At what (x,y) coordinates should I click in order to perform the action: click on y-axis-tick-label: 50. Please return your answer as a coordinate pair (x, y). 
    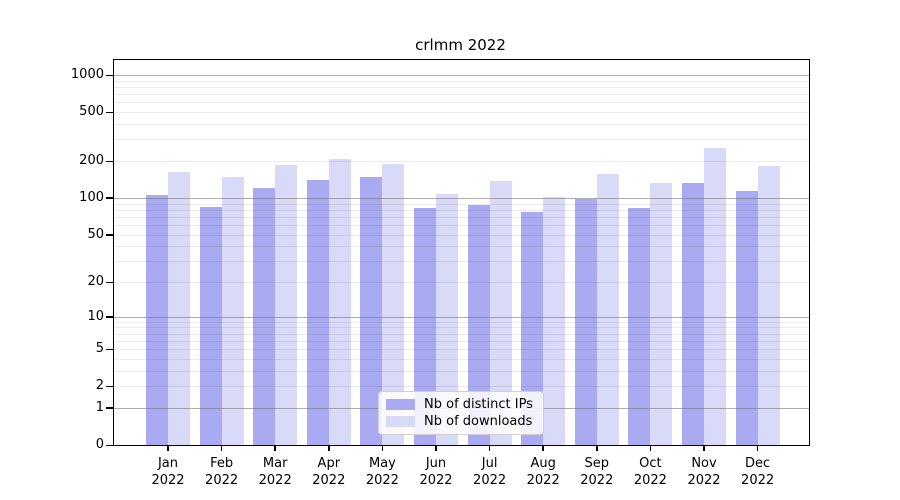
    Looking at the image, I should click on (95, 234).